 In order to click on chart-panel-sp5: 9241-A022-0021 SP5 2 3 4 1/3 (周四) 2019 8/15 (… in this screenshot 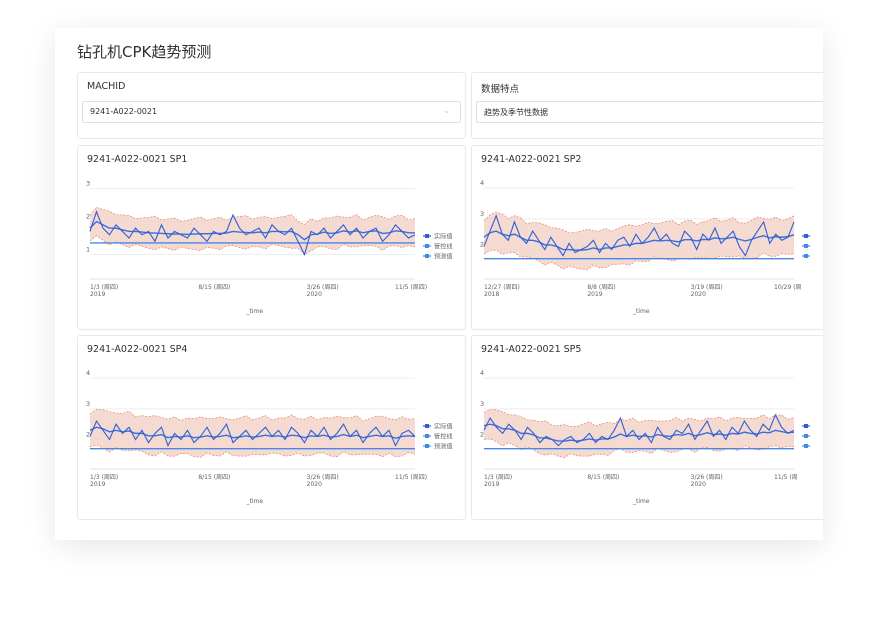, I will do `click(647, 427)`.